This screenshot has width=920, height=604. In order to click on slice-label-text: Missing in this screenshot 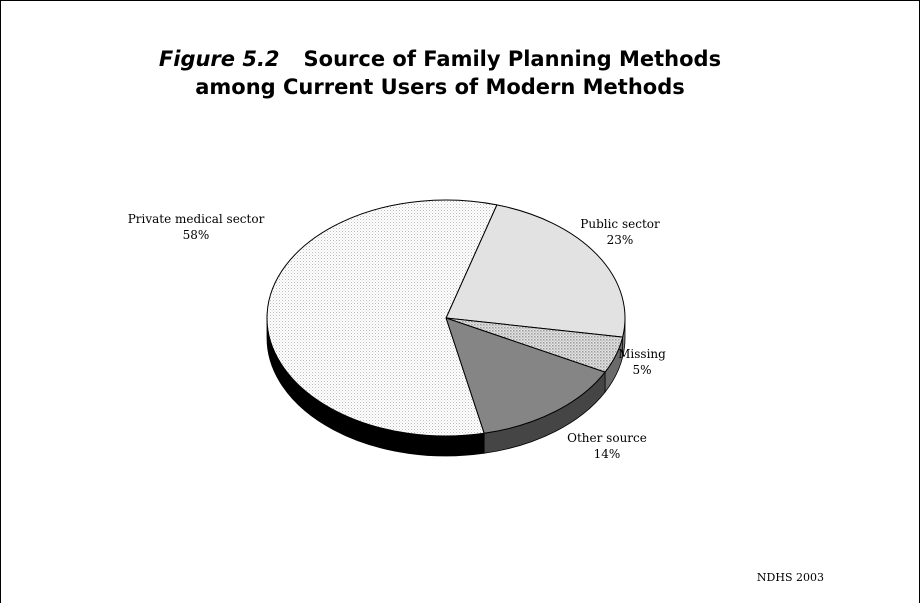, I will do `click(642, 354)`.